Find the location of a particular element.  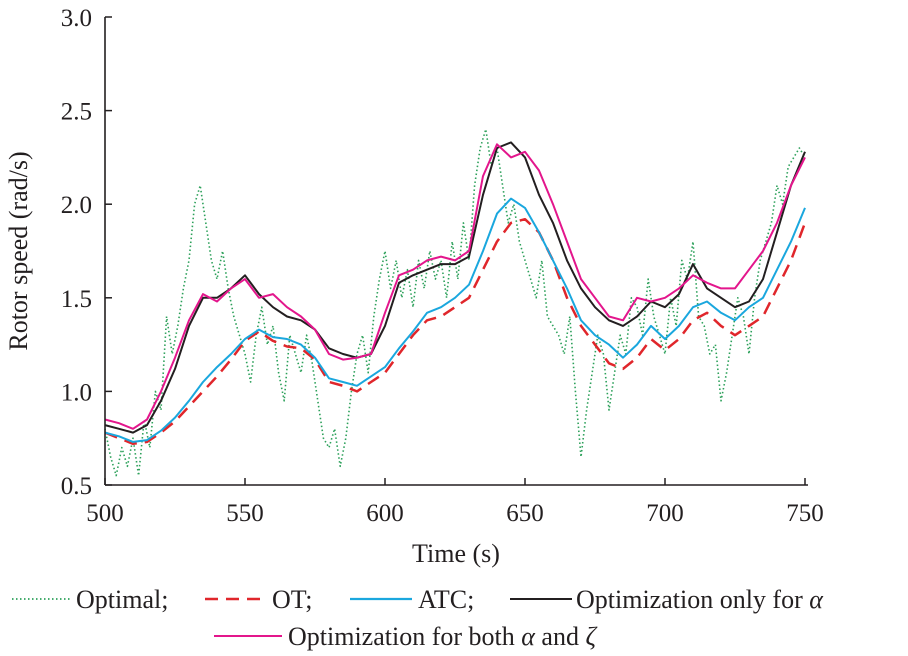

legend-label-alpha-symbol-2: α is located at coordinates (528, 636).